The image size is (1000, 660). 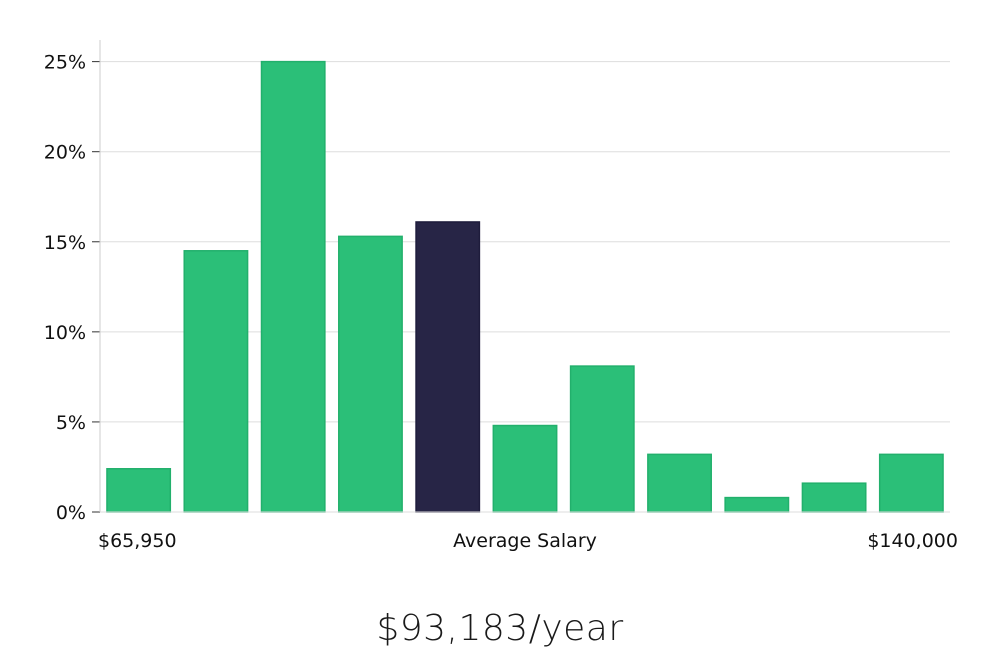 What do you see at coordinates (65, 153) in the screenshot?
I see `y-tick-label: 20%` at bounding box center [65, 153].